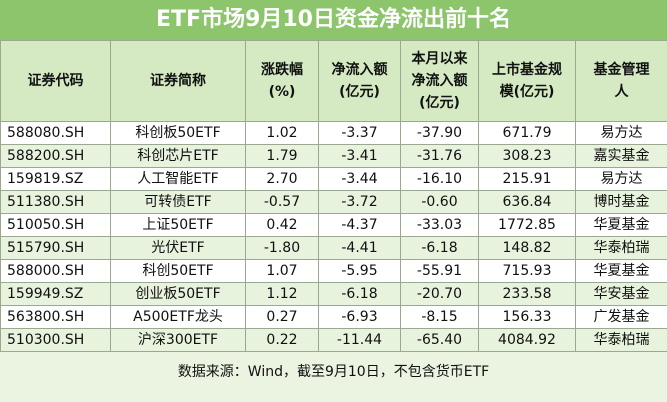  What do you see at coordinates (282, 179) in the screenshot?
I see `table-cell: 2.70` at bounding box center [282, 179].